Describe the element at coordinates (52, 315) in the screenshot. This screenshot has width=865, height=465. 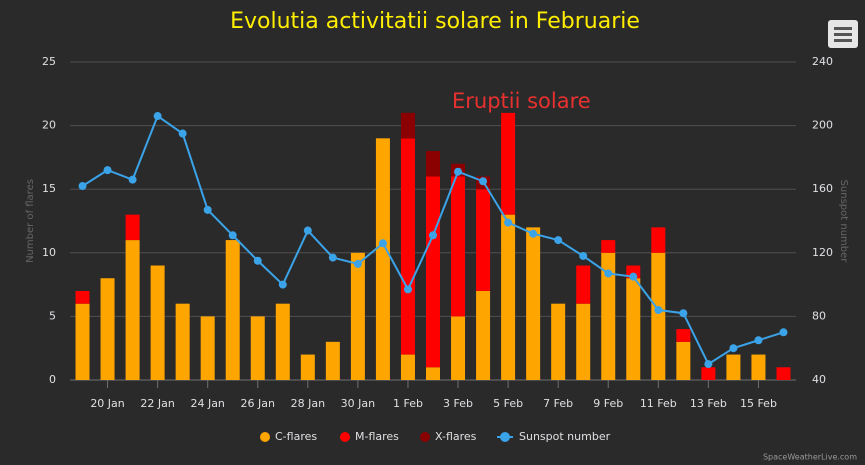
I see `y-tick-label: 5` at that location.